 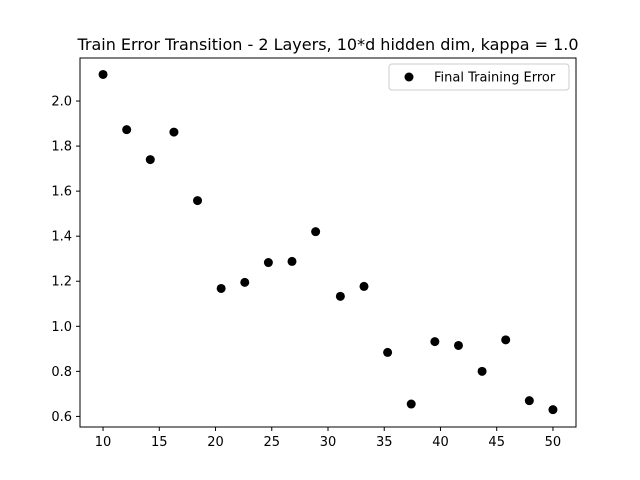 I want to click on x-tick-label: 50, so click(x=553, y=442).